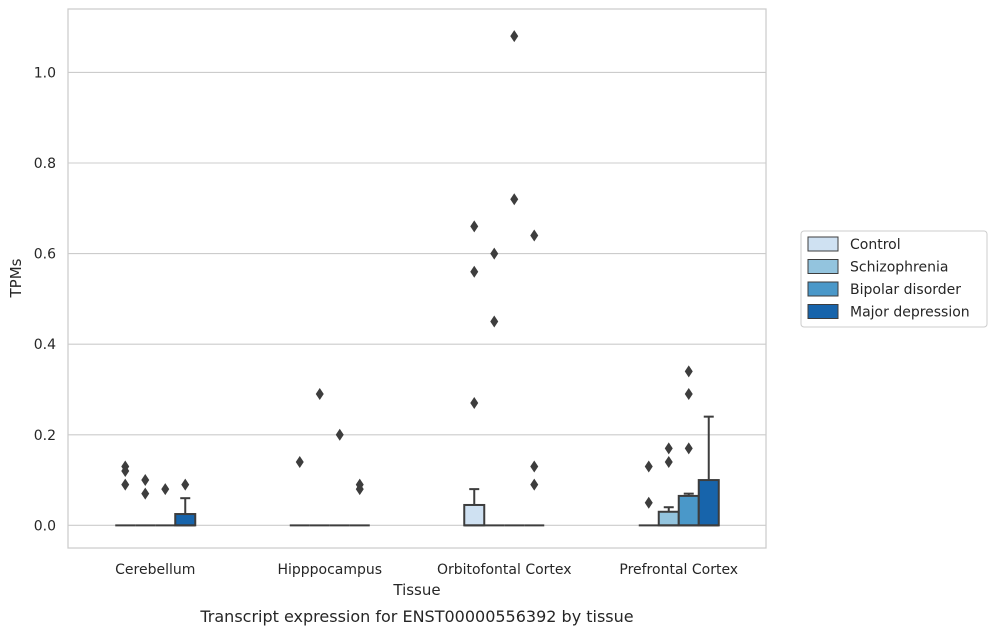 The height and width of the screenshot is (634, 997). I want to click on y-tick-label: 0.2, so click(45, 436).